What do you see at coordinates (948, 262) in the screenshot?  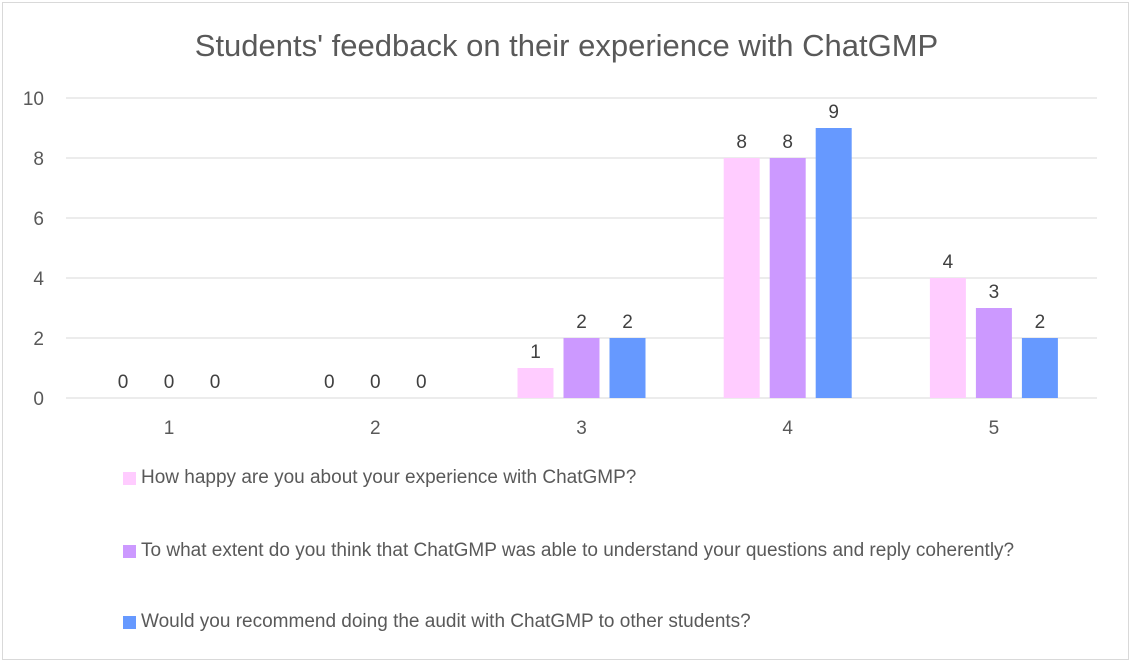 I see `data-label: 4` at bounding box center [948, 262].